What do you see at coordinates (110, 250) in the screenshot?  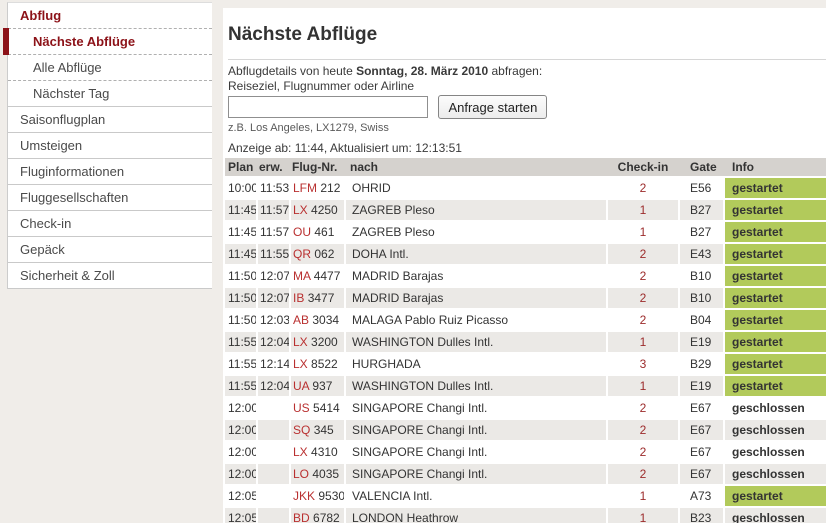 I see `sidebar-item-gepäck: Gepäck` at bounding box center [110, 250].